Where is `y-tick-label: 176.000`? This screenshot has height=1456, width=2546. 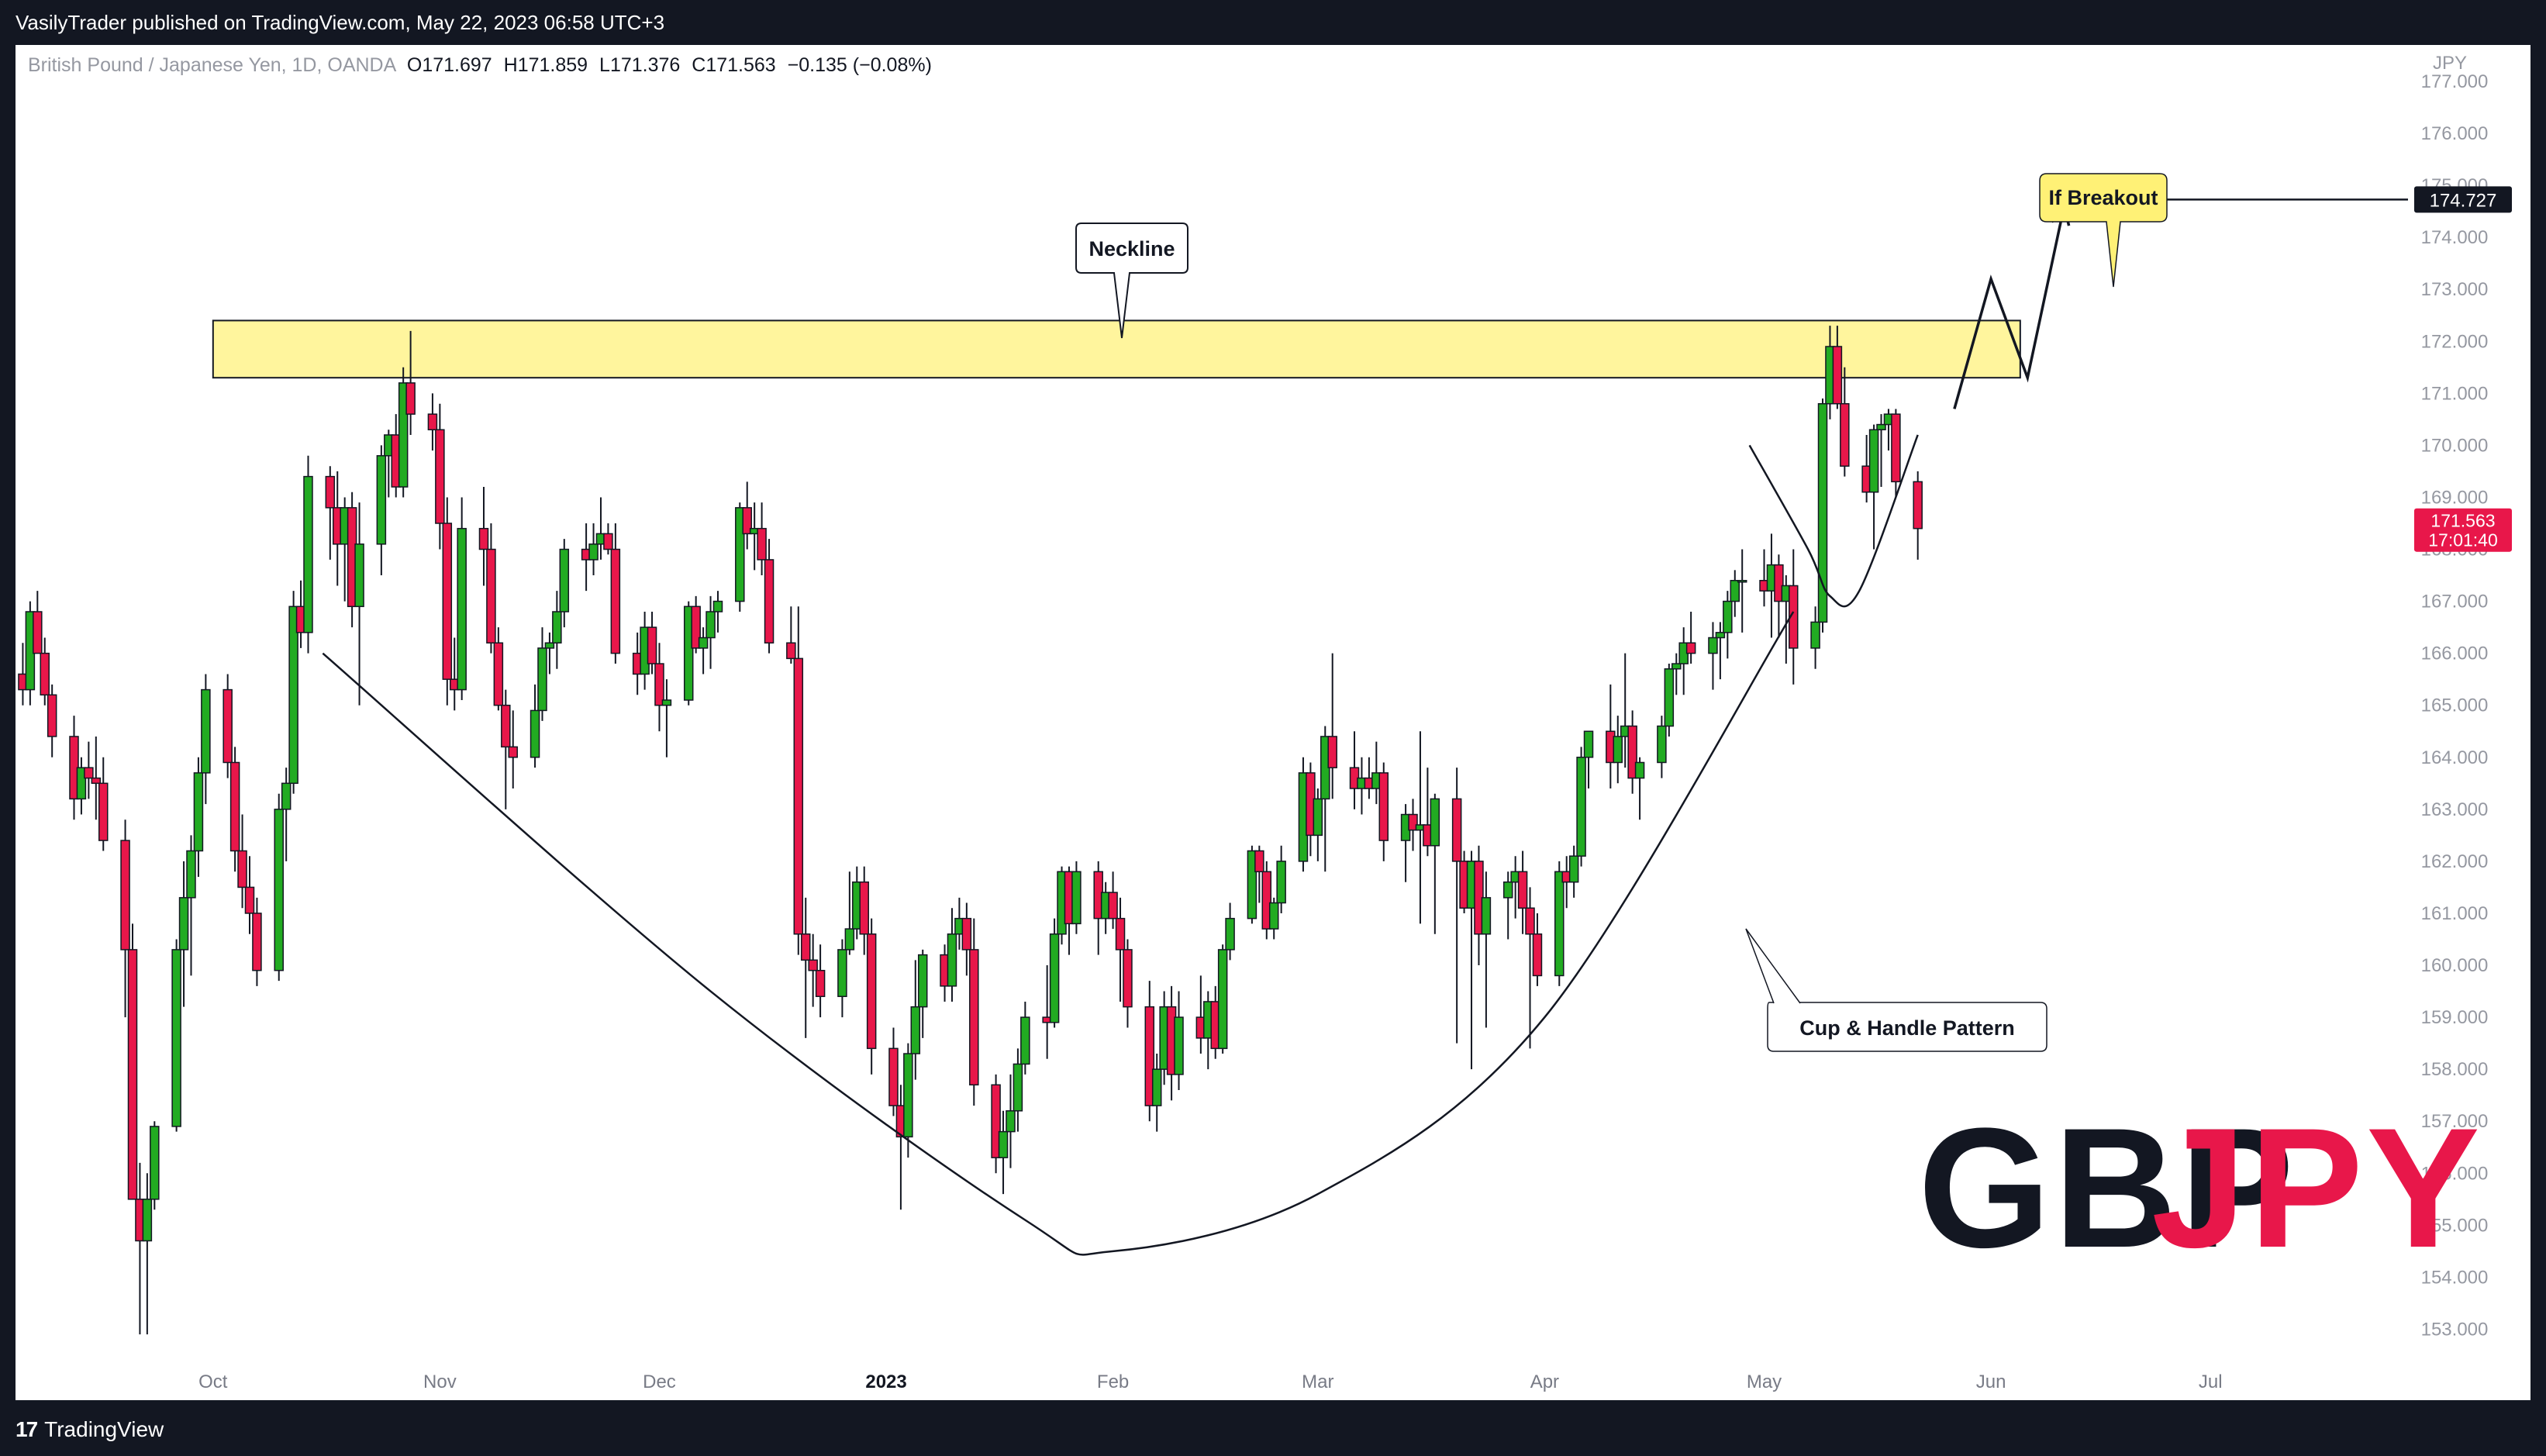
y-tick-label: 176.000 is located at coordinates (2455, 133).